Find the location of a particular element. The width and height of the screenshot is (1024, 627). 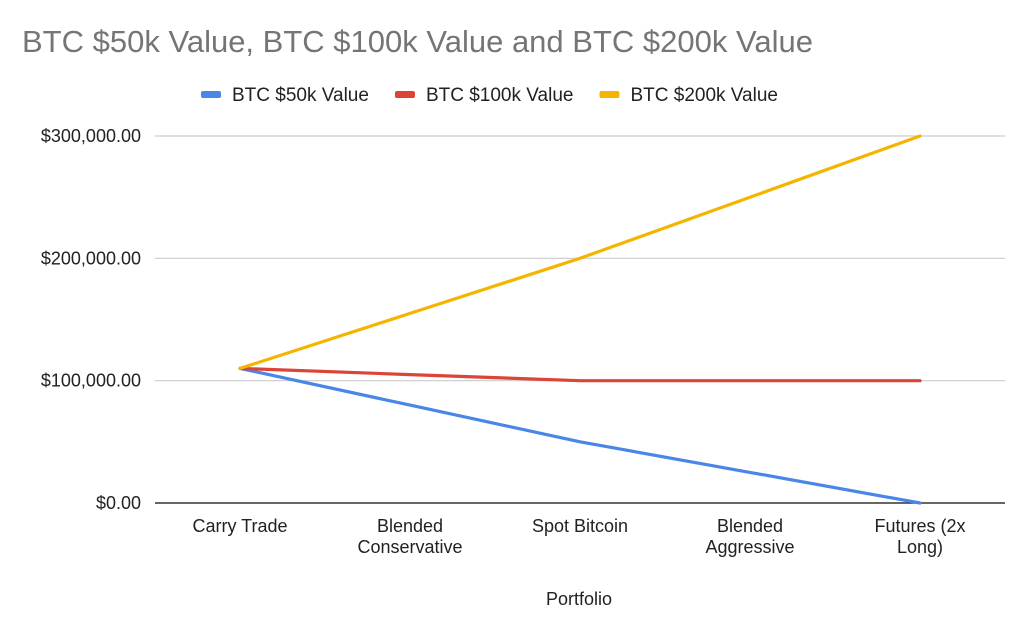

x-tick-label: Blended Conservative is located at coordinates (409, 536).